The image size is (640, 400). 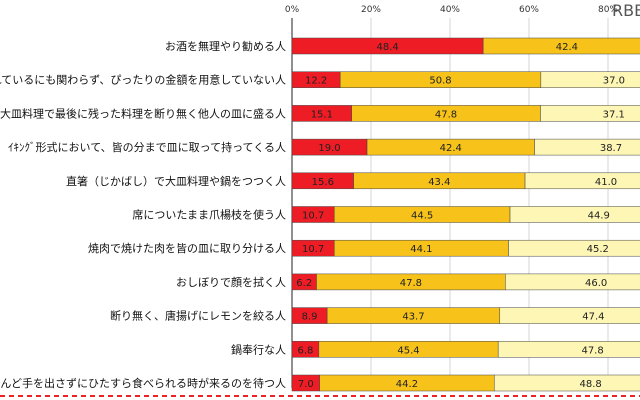 I want to click on data-label: 44.9, so click(x=599, y=216).